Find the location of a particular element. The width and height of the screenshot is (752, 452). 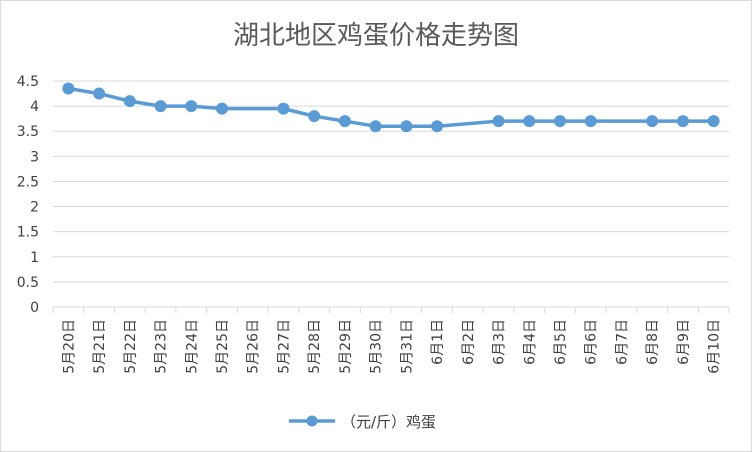

x-tick-label: 5月23日 is located at coordinates (162, 346).